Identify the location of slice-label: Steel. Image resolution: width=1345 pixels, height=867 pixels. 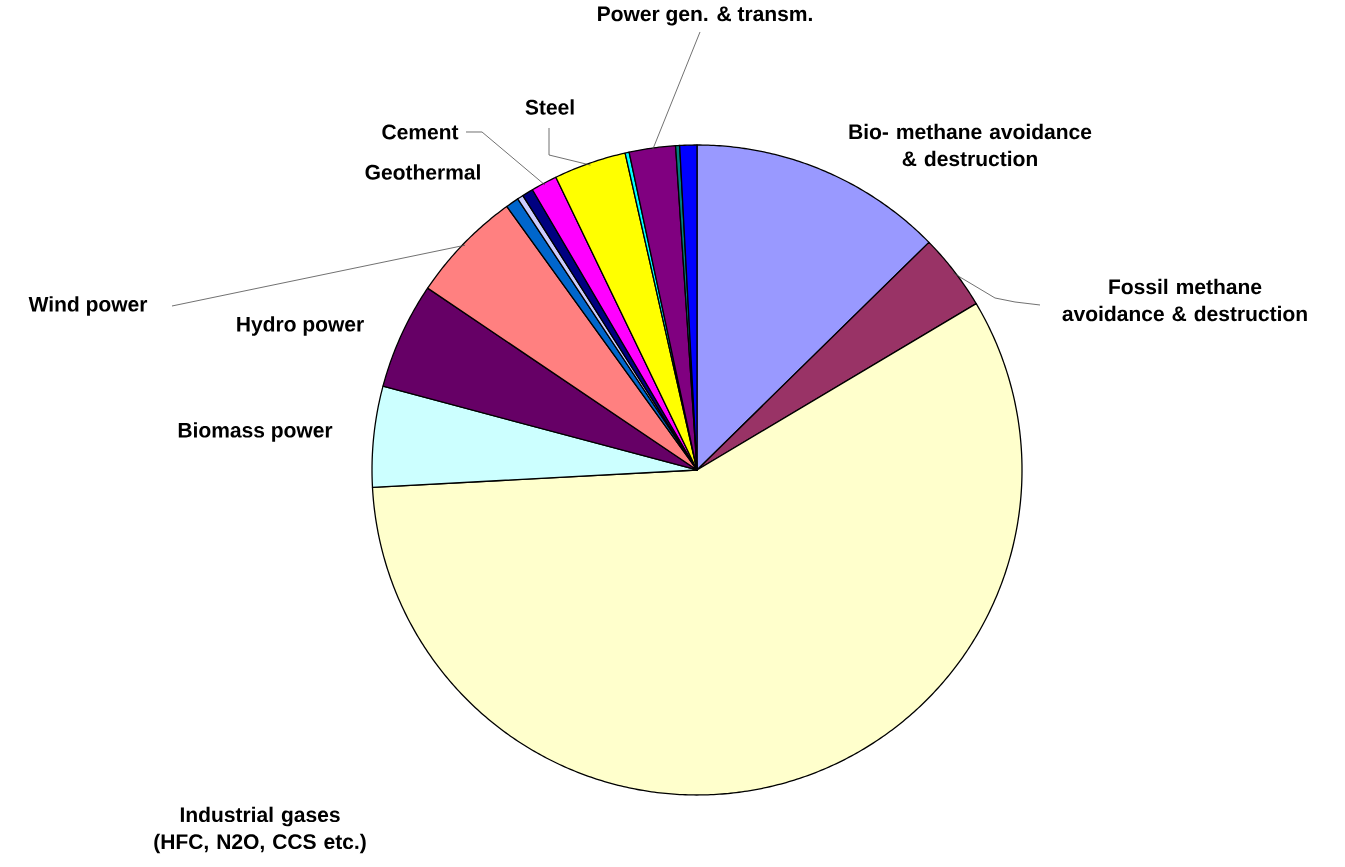
(549, 107).